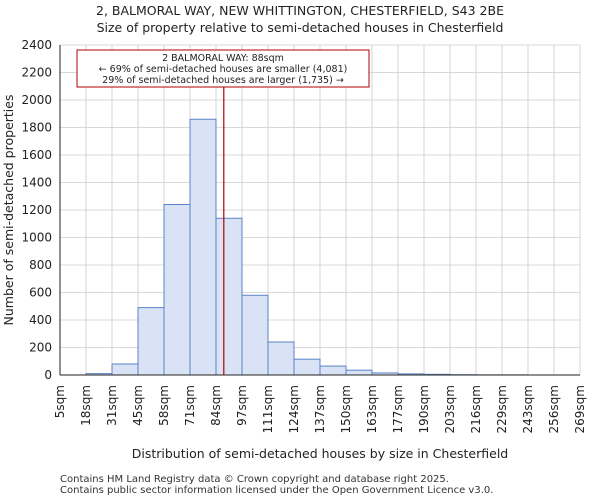 The image size is (600, 500). Describe the element at coordinates (255, 335) in the screenshot. I see `bar-97sqm` at that location.